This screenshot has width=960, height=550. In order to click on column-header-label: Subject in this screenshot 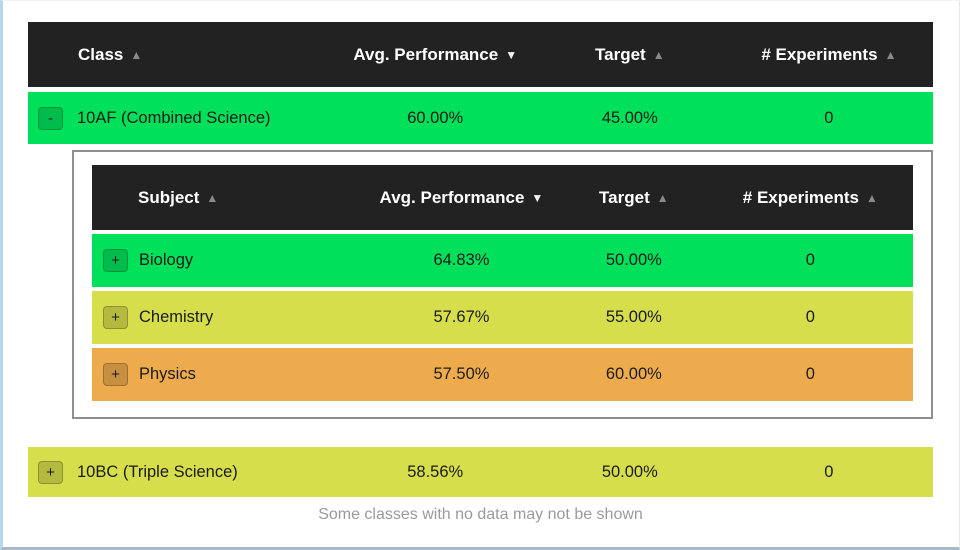, I will do `click(169, 197)`.